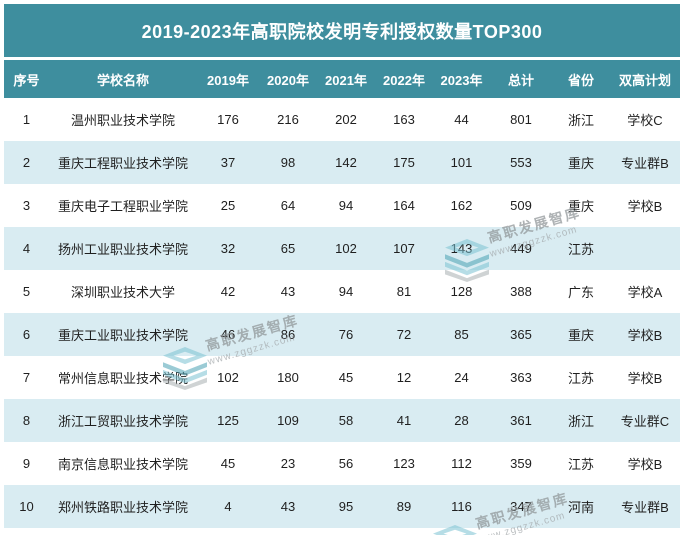 Image resolution: width=684 pixels, height=535 pixels. What do you see at coordinates (404, 205) in the screenshot?
I see `cell-y2022: 164` at bounding box center [404, 205].